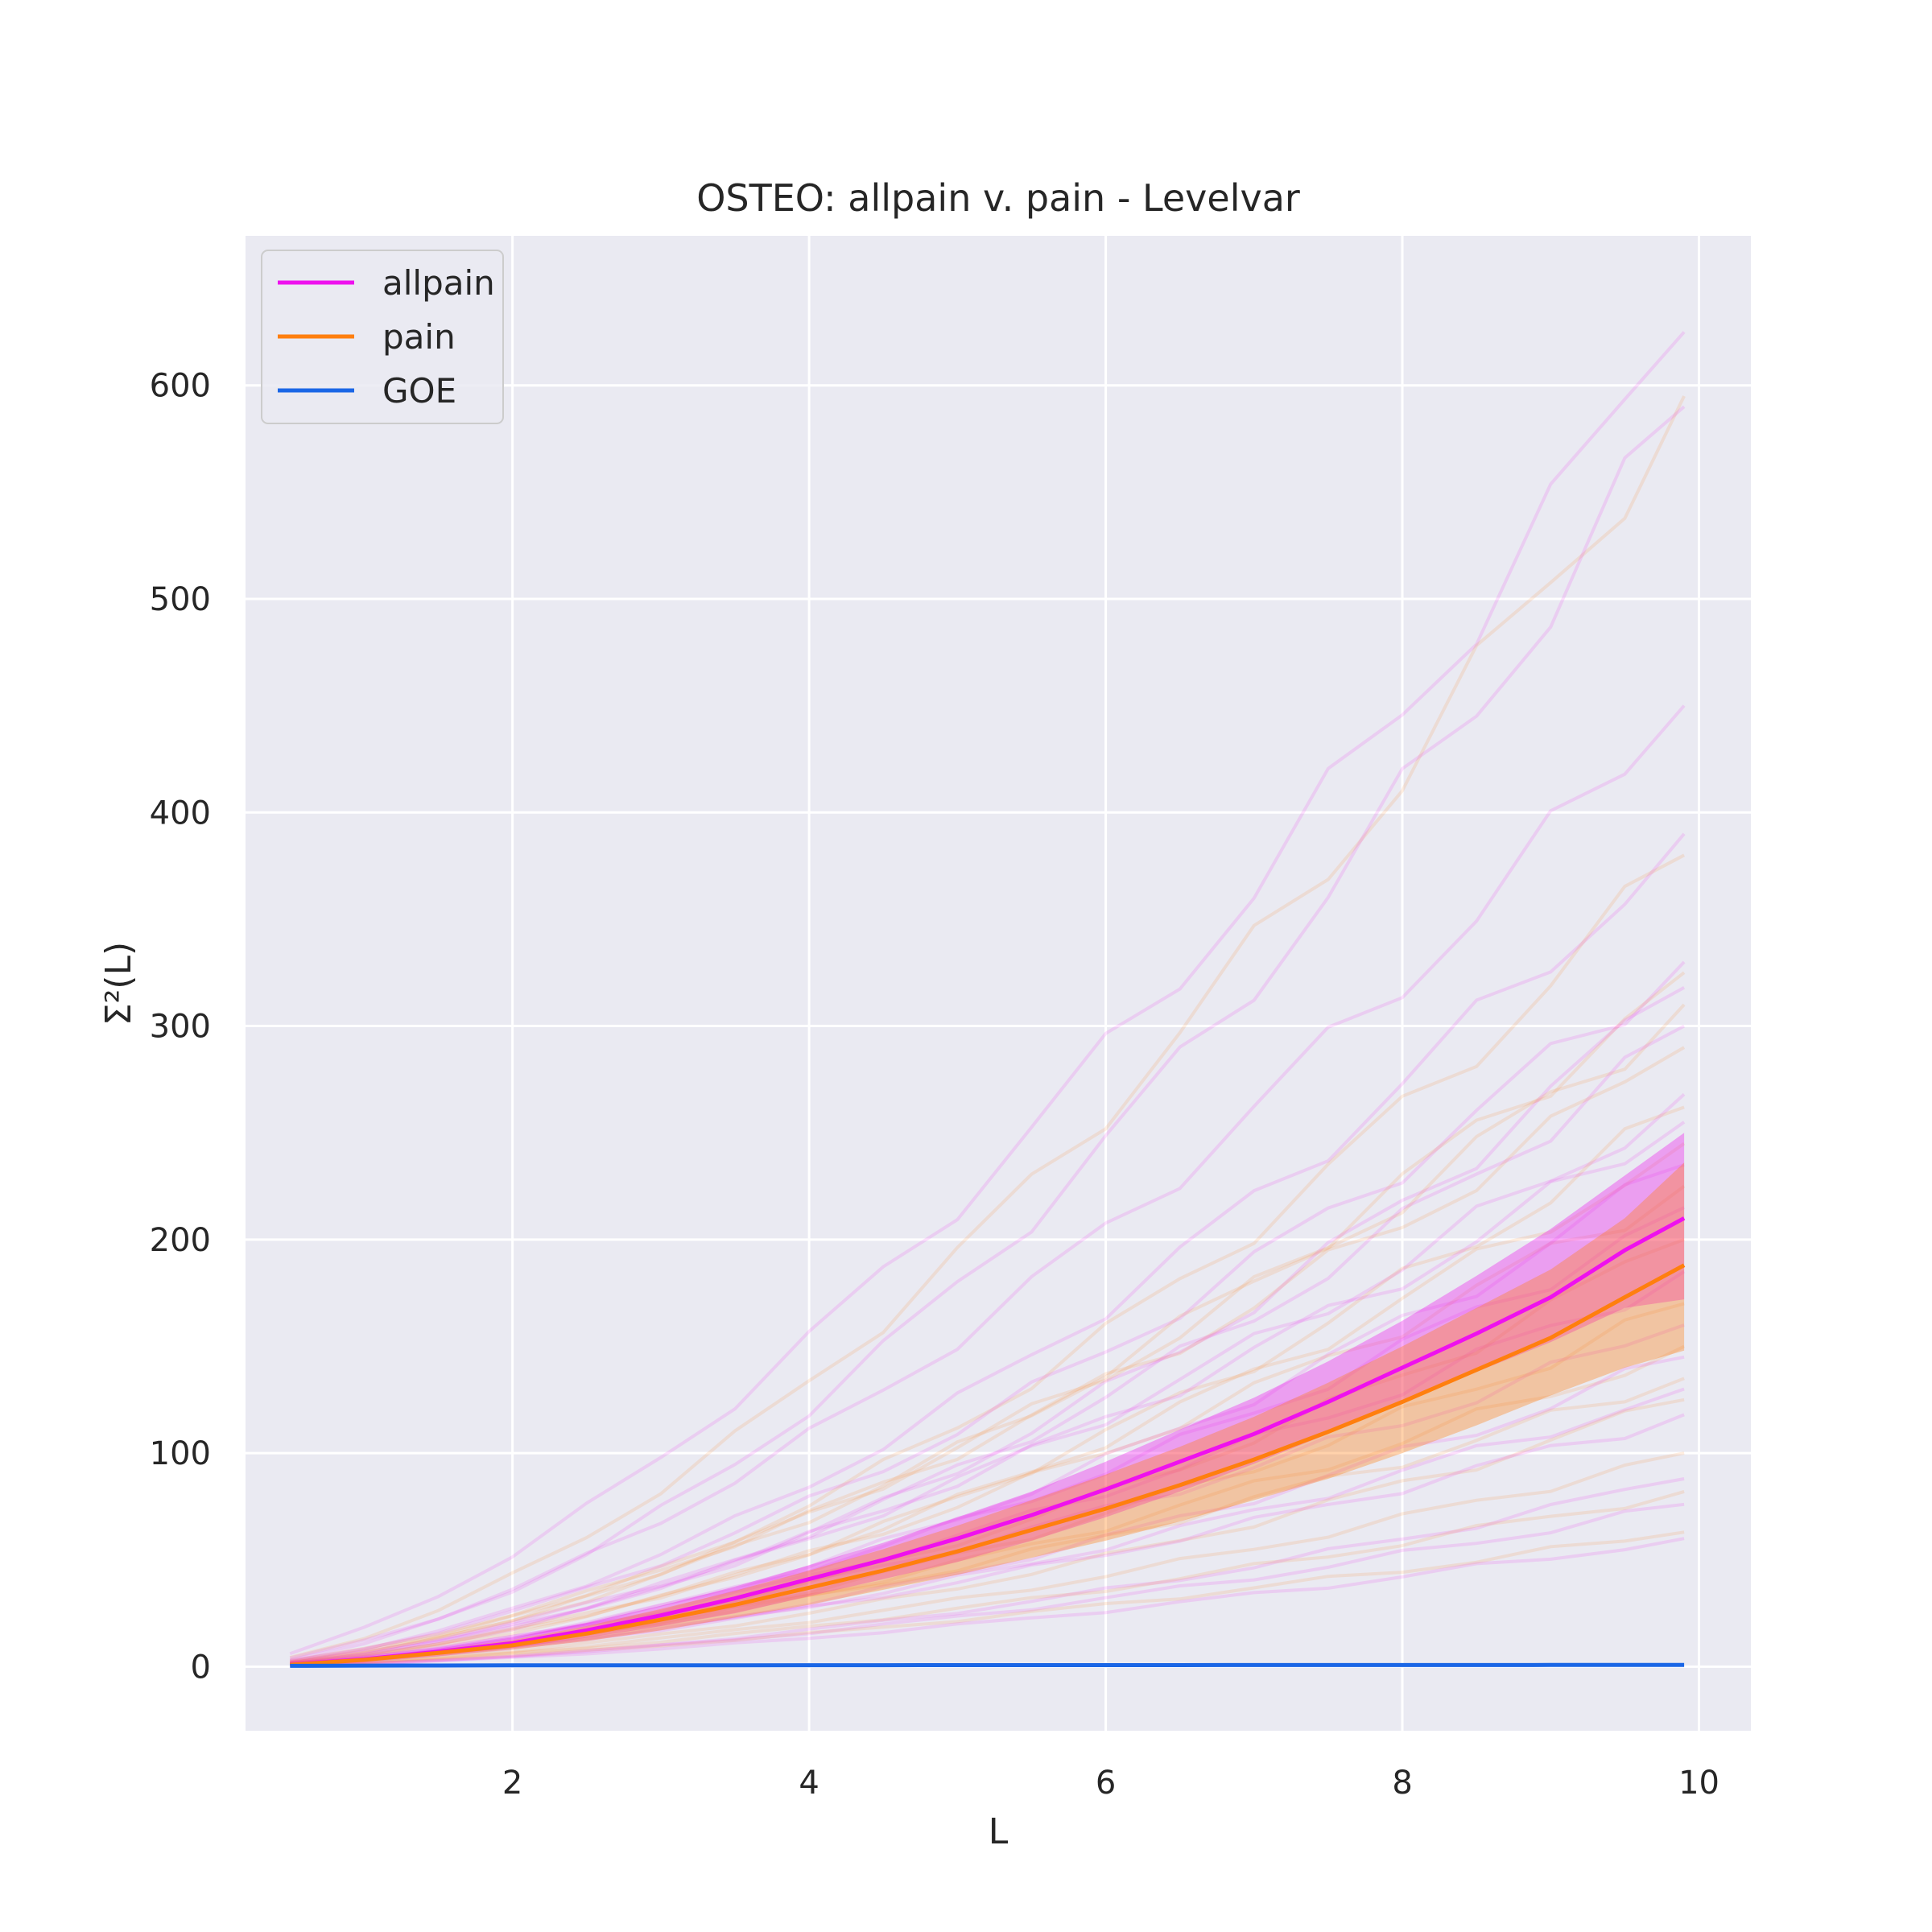 The height and width of the screenshot is (1932, 1932). Describe the element at coordinates (809, 1783) in the screenshot. I see `x-tick-label: 4` at that location.